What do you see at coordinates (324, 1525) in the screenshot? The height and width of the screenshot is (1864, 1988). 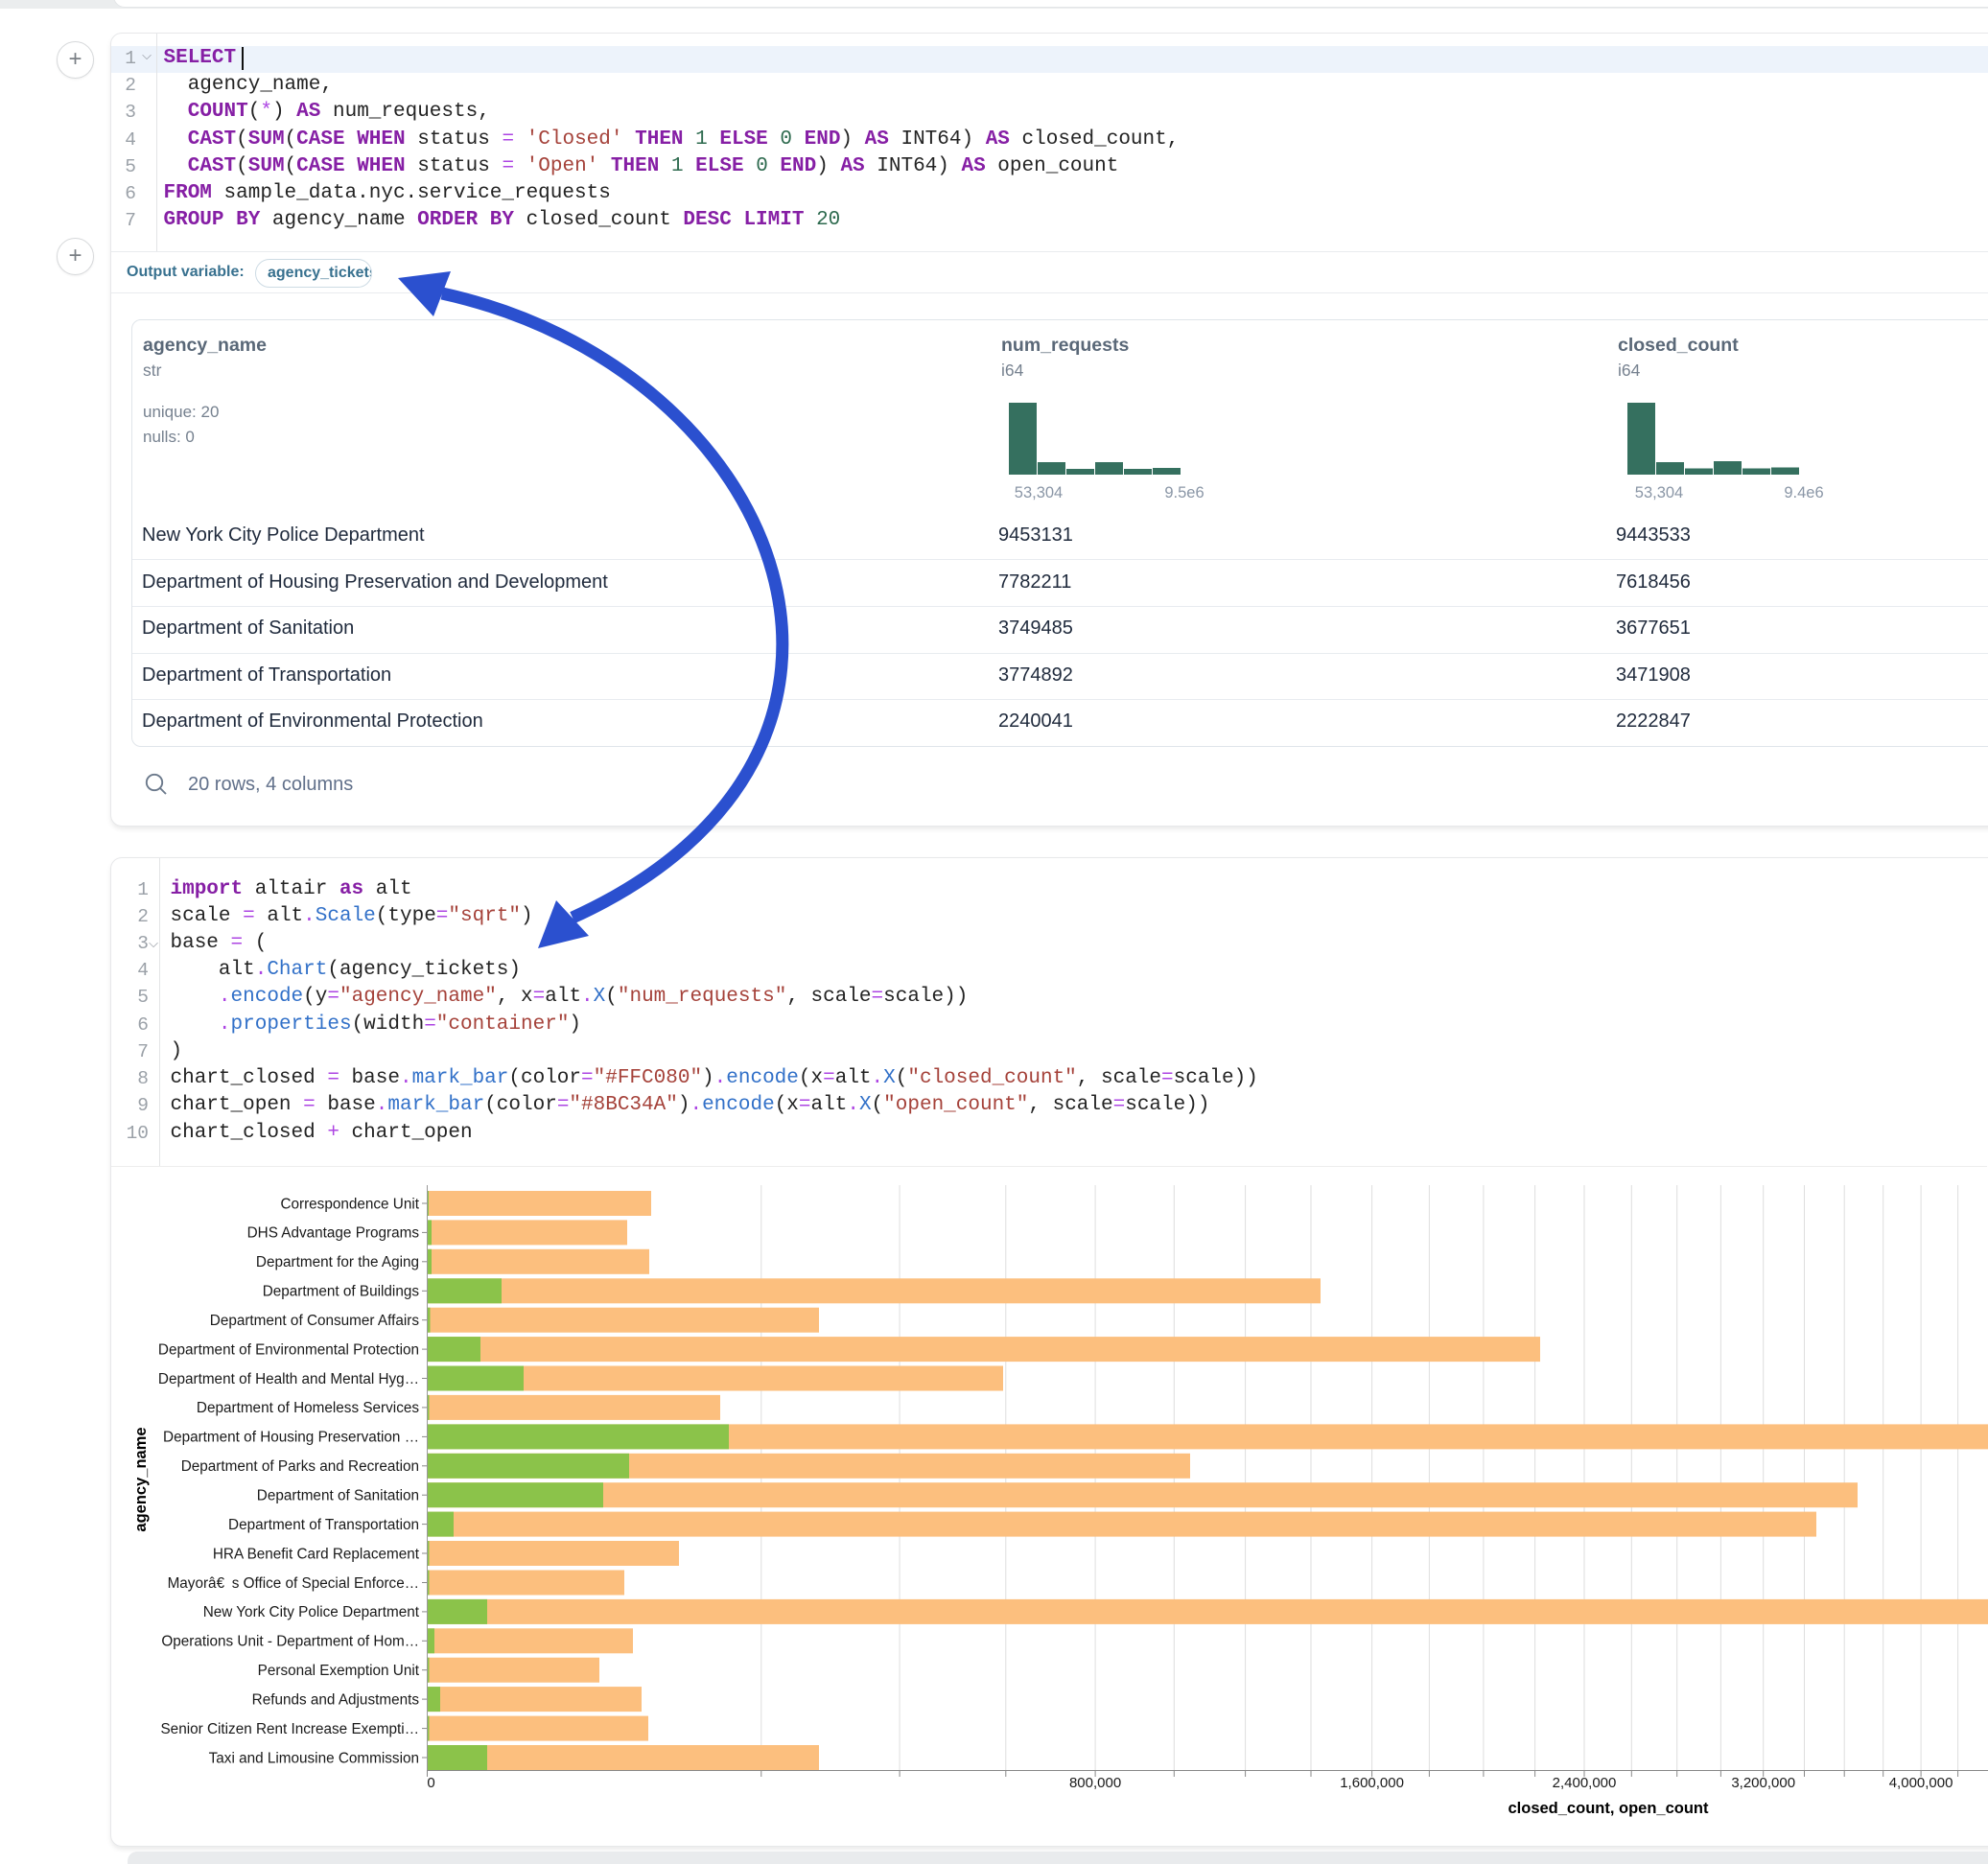 I see `svg-text: Department of Transportation` at bounding box center [324, 1525].